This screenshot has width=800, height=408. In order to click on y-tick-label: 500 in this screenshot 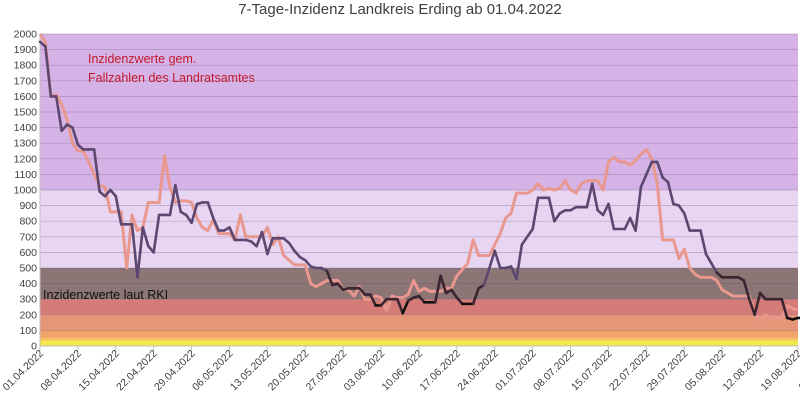, I will do `click(28, 269)`.